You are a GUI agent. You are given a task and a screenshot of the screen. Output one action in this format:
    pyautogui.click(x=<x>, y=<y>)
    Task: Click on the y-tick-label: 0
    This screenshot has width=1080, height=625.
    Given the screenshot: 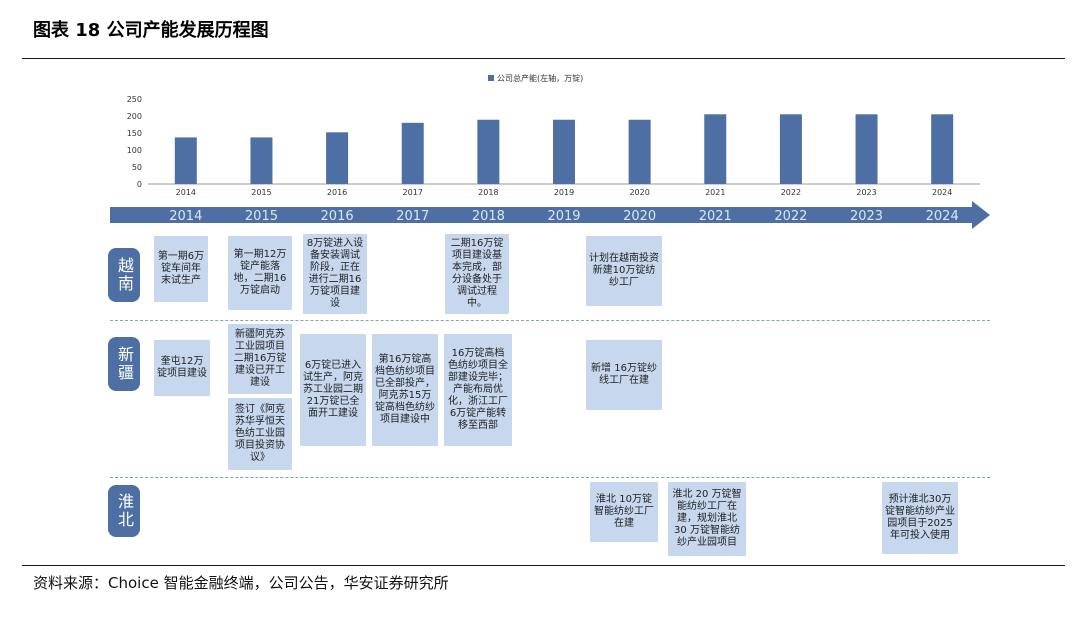 What is the action you would take?
    pyautogui.click(x=139, y=184)
    